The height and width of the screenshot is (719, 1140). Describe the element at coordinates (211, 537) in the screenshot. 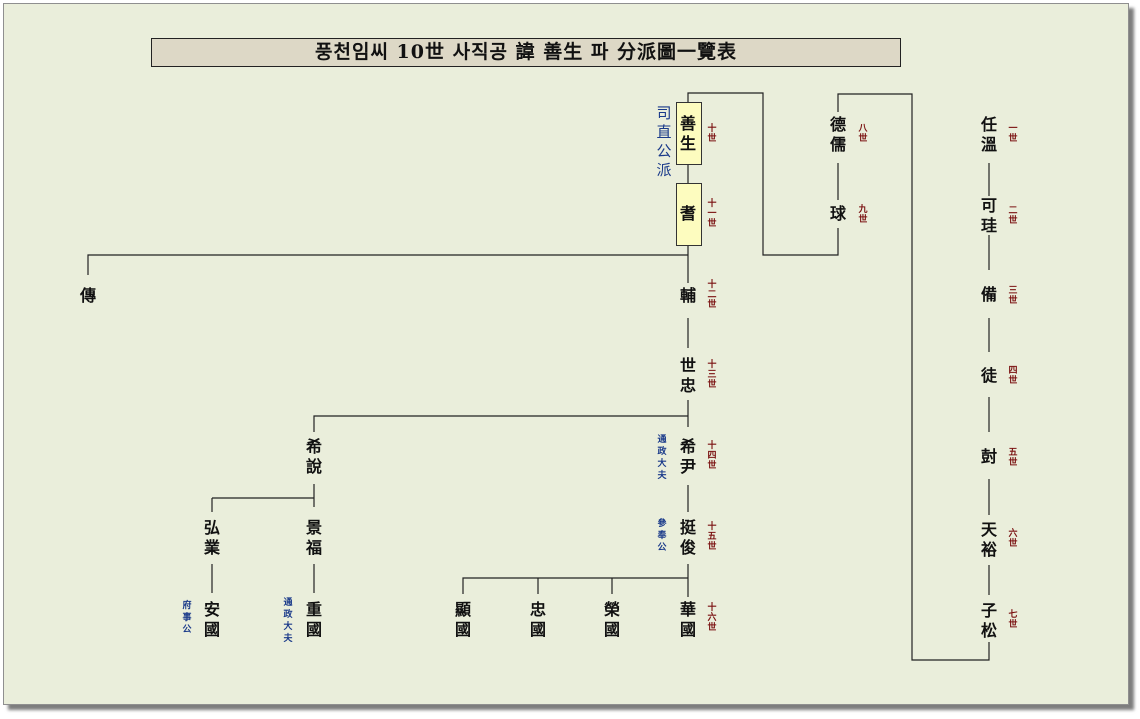

I see `person-hong-eop: 弘 業` at that location.